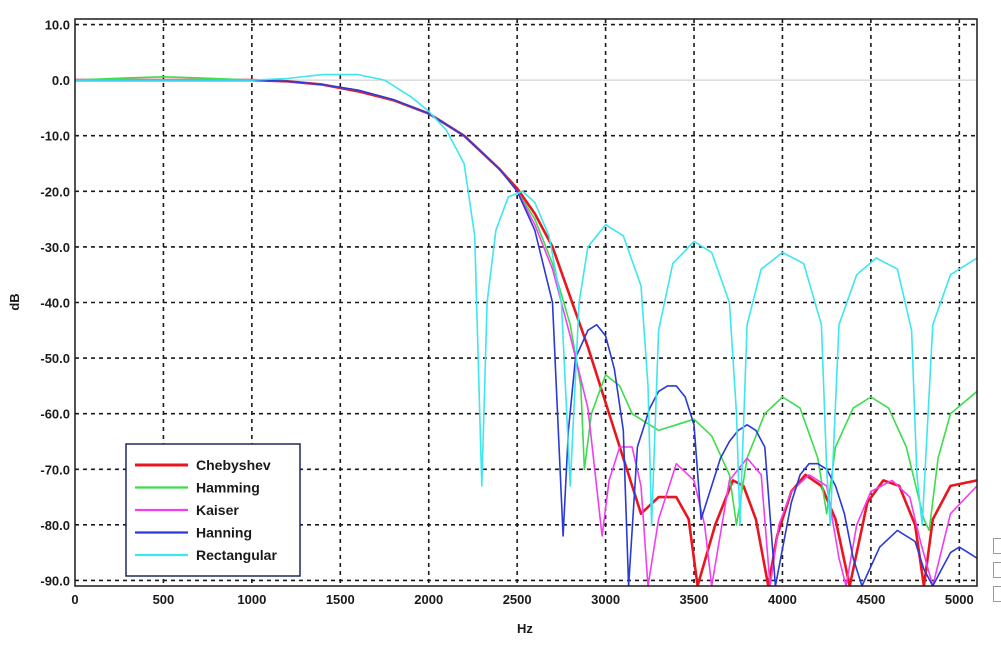  Describe the element at coordinates (55, 469) in the screenshot. I see `y-tick-label: -70.0` at that location.